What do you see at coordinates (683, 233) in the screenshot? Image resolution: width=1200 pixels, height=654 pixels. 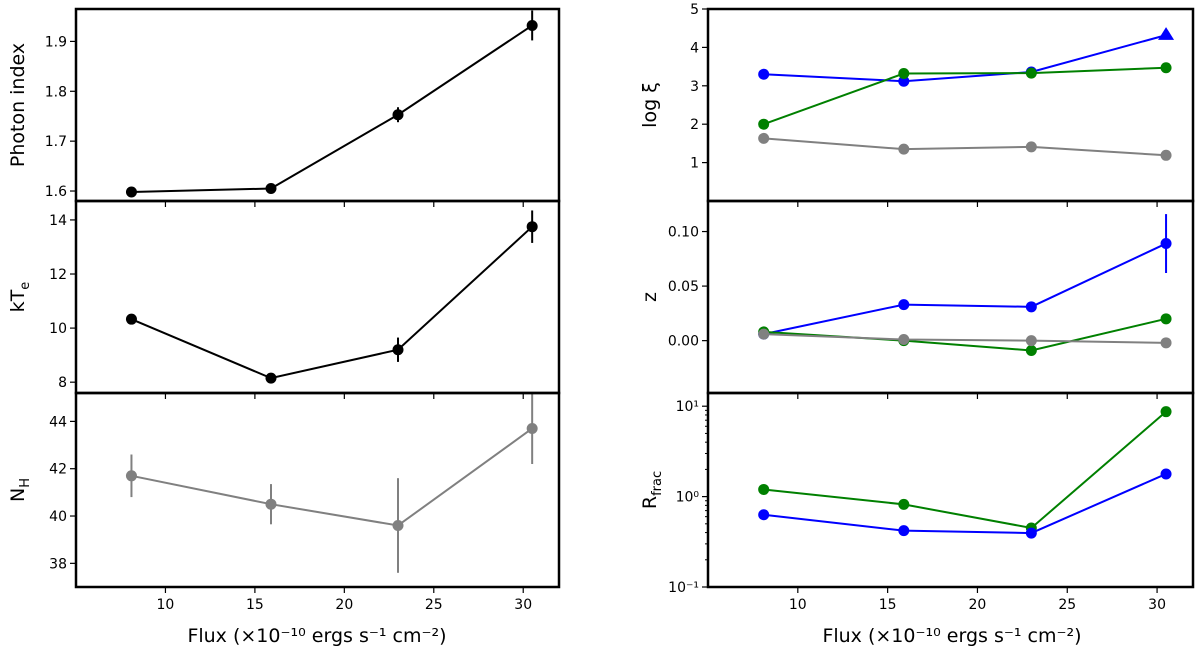 I see `y-tick-label: 0.10` at bounding box center [683, 233].